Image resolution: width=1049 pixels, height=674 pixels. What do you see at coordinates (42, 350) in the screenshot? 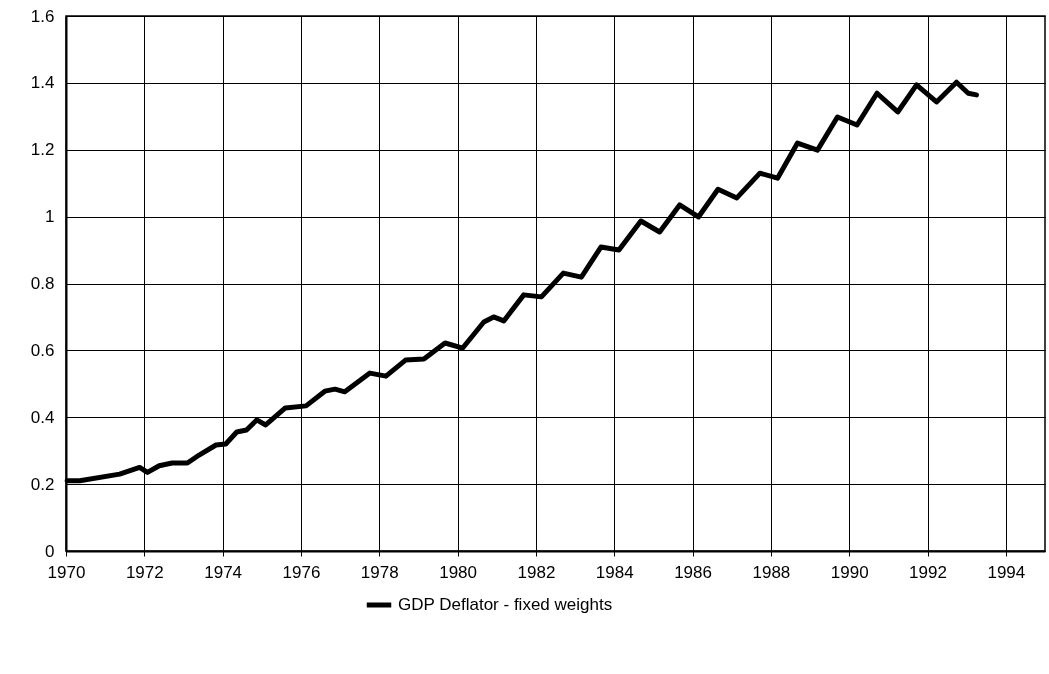
I see `y-tick-label: 0.6` at bounding box center [42, 350].